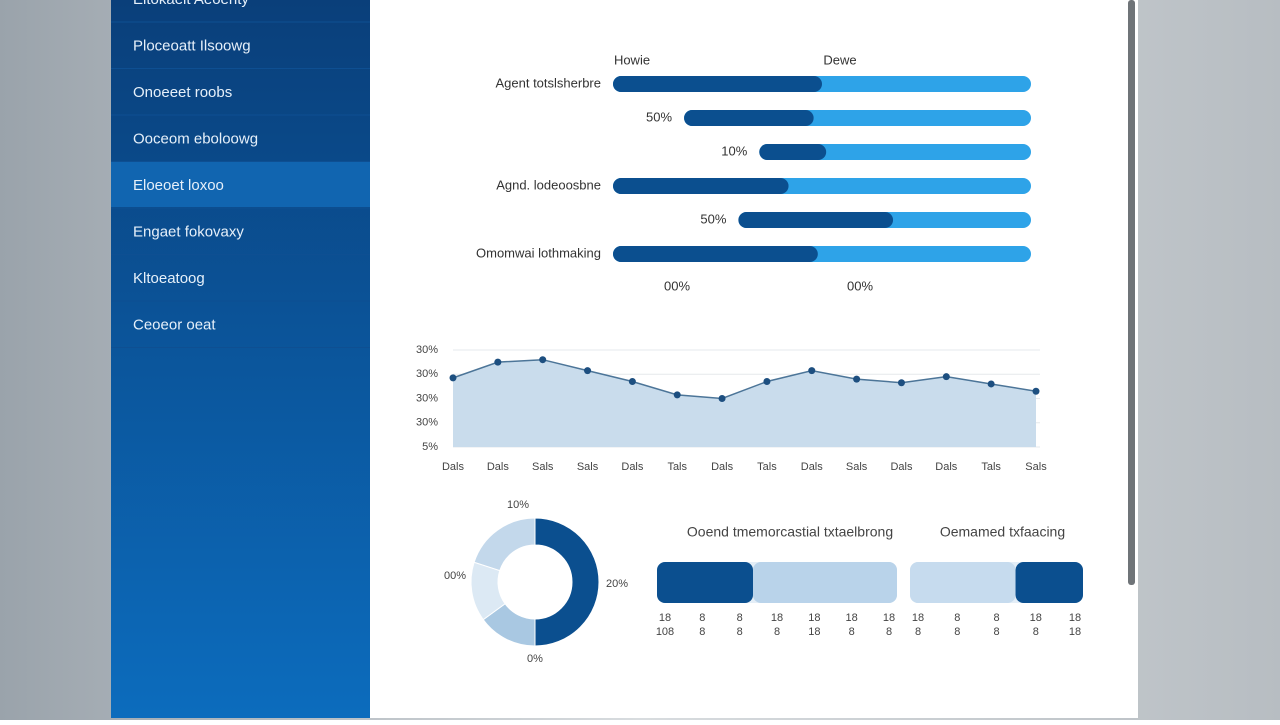  I want to click on bar-title: Oemamed txfaacing, so click(1002, 532).